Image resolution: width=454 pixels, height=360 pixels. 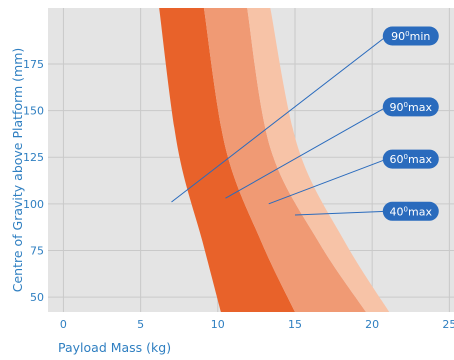 I want to click on callout-label: 900max, so click(x=411, y=107).